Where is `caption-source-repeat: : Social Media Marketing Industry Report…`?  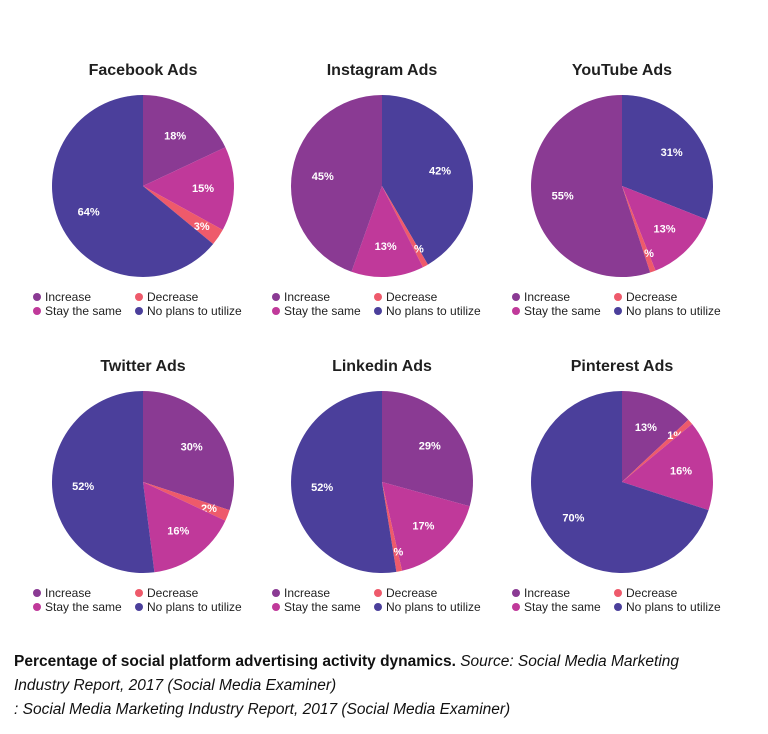 caption-source-repeat: : Social Media Marketing Industry Report… is located at coordinates (262, 709).